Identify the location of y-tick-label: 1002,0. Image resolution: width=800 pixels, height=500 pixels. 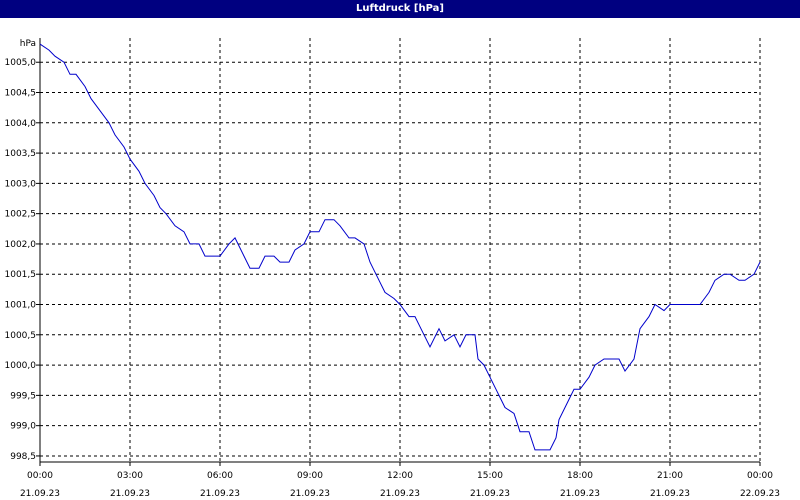
(21, 245).